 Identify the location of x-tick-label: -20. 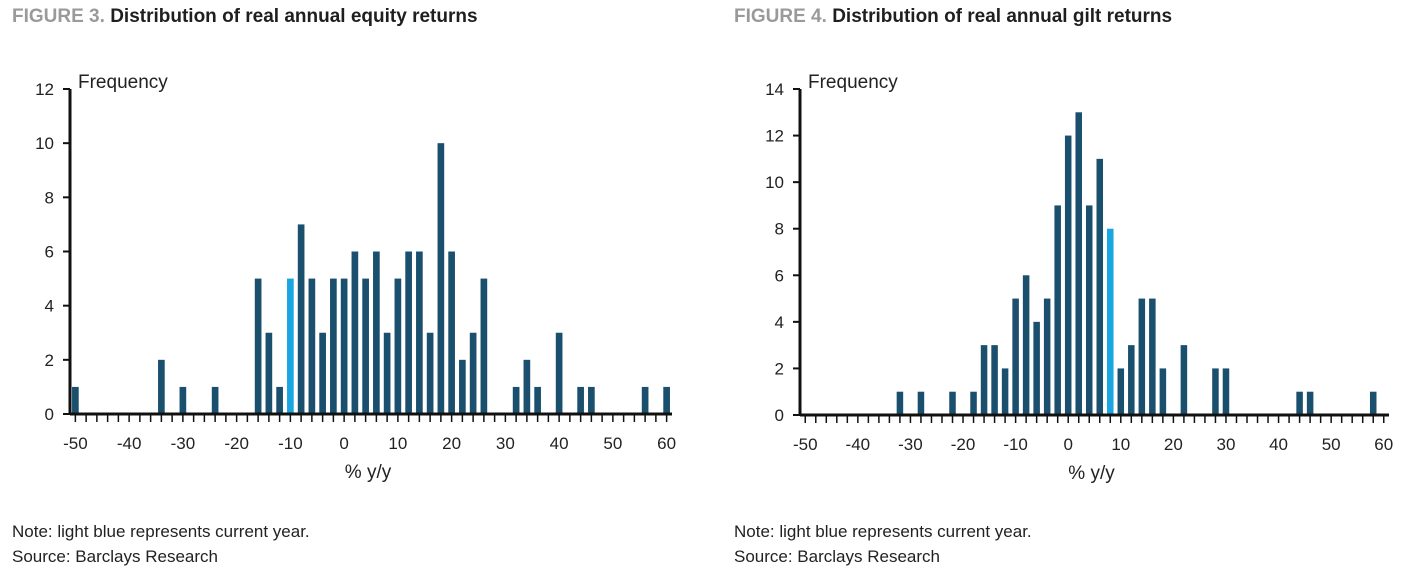
(963, 444).